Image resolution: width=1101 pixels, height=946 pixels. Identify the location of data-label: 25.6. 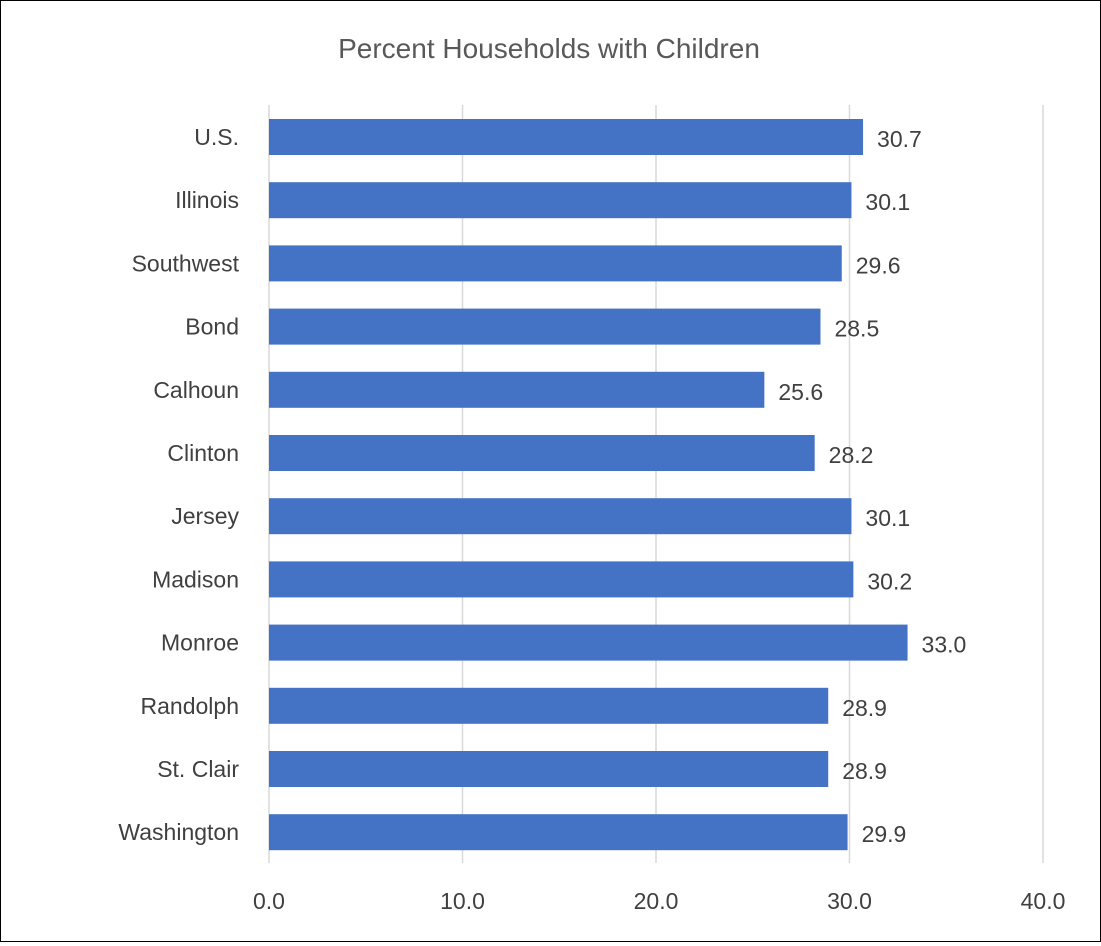
(800, 392).